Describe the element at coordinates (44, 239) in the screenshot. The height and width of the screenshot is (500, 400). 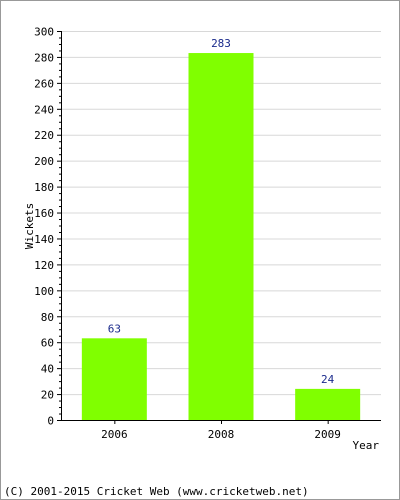
I see `y-tick-label: 140` at that location.